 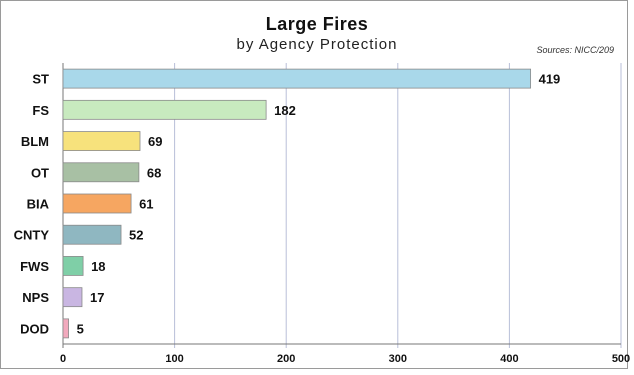 I want to click on bar-fws, so click(x=73, y=266).